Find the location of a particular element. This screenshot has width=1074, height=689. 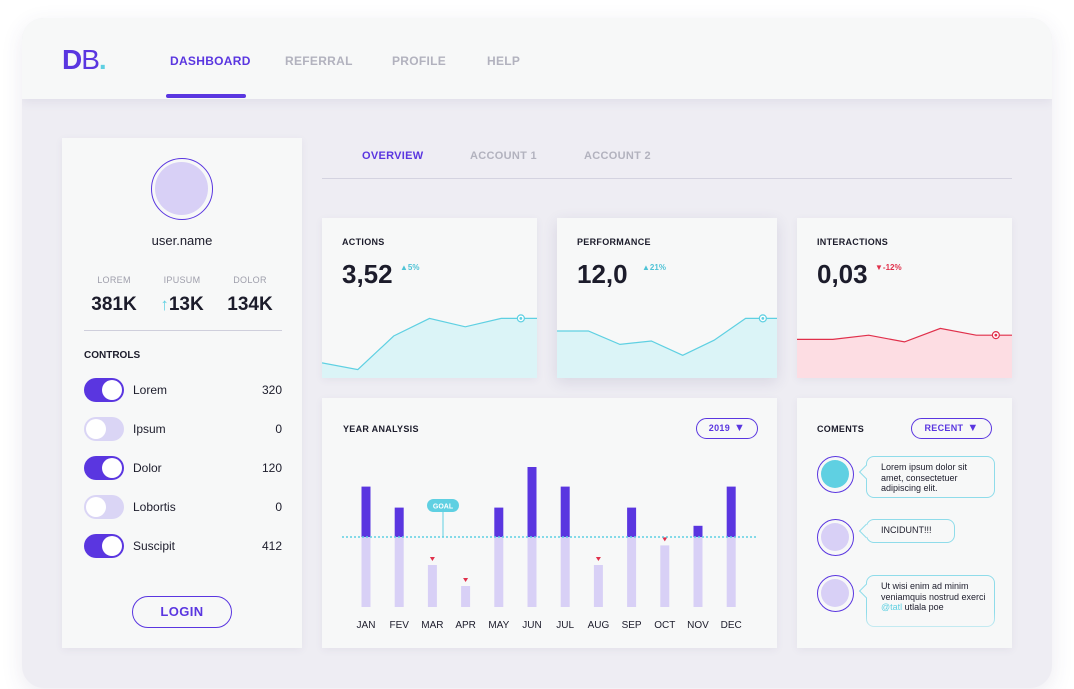

nav-profile: PROFILE is located at coordinates (419, 61).